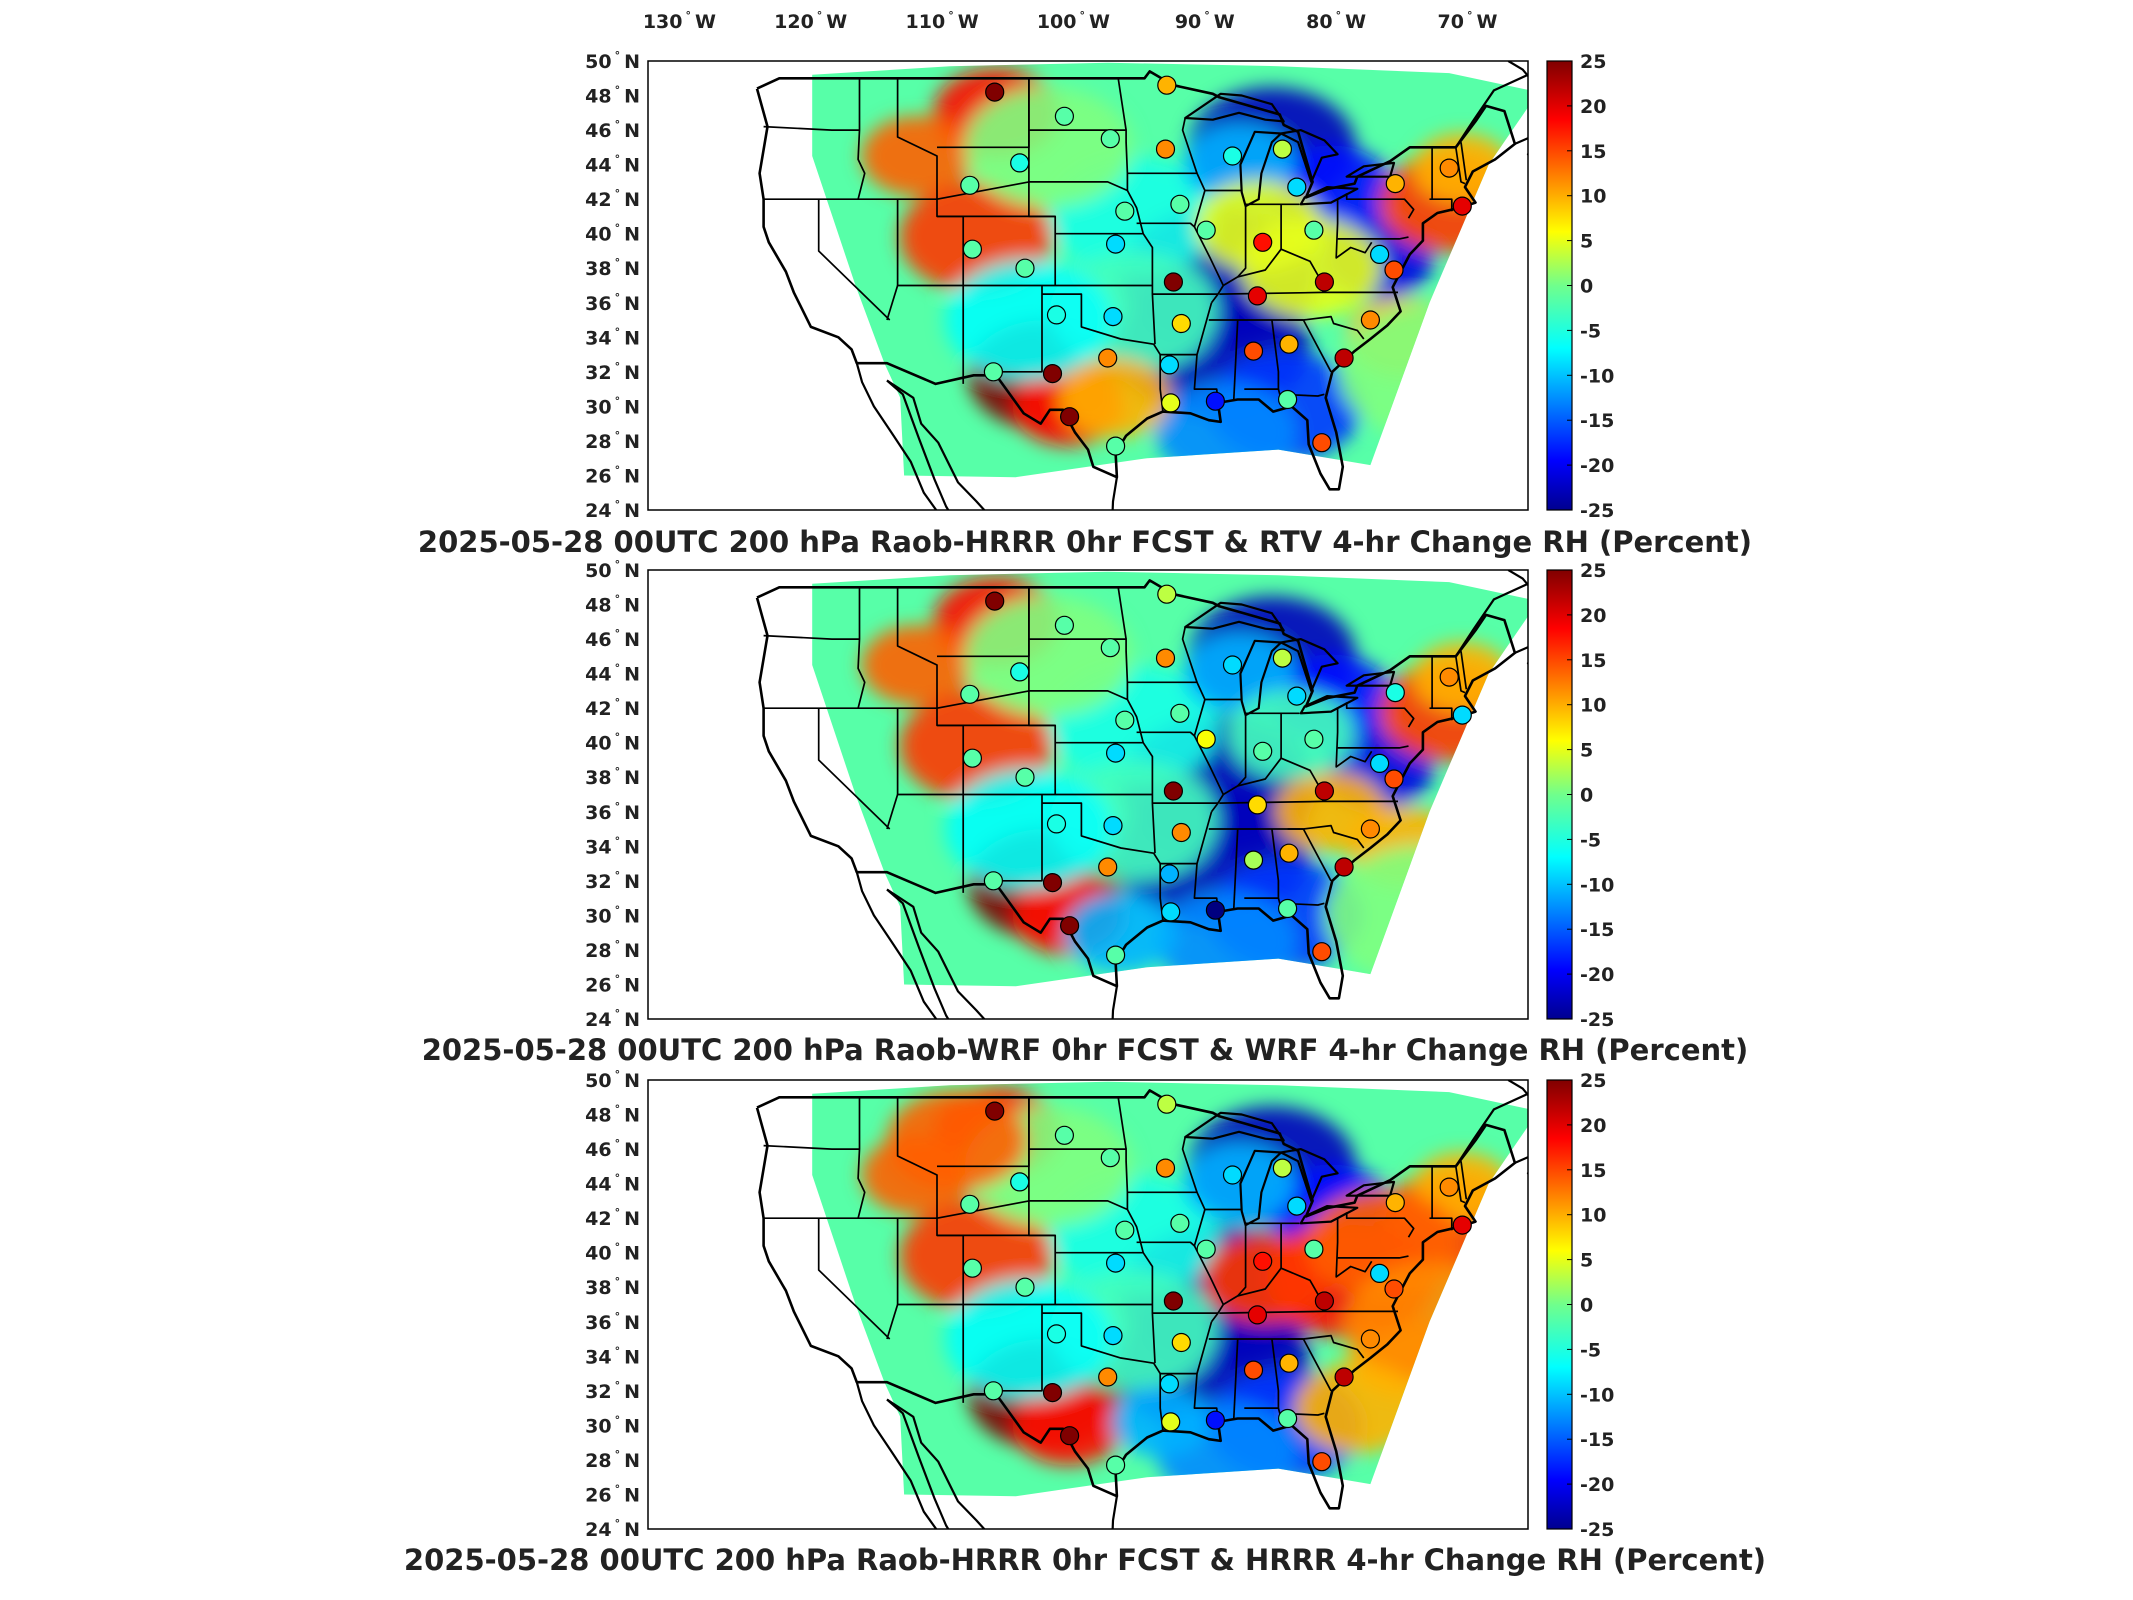  Describe the element at coordinates (810, 21) in the screenshot. I see `top-lon-label: 120 ° W` at that location.